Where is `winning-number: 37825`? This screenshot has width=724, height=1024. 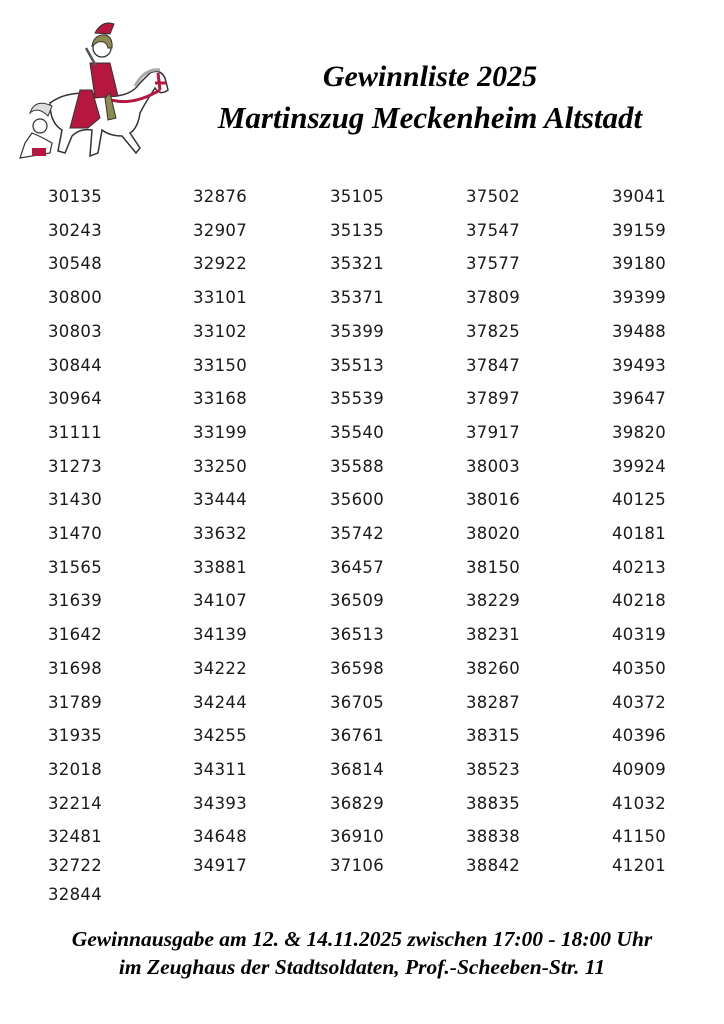
winning-number: 37825 is located at coordinates (493, 331).